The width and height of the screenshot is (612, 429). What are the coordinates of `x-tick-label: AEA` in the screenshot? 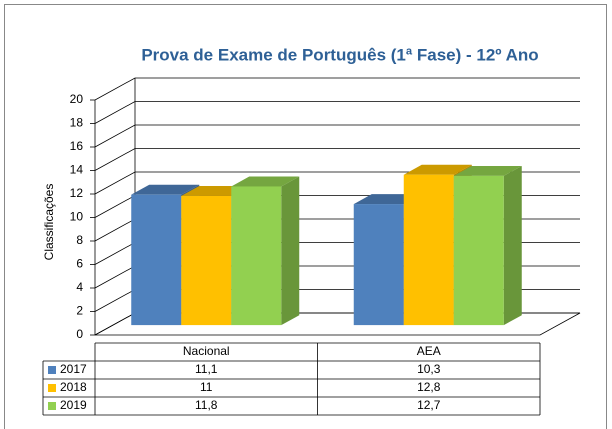 It's located at (429, 351).